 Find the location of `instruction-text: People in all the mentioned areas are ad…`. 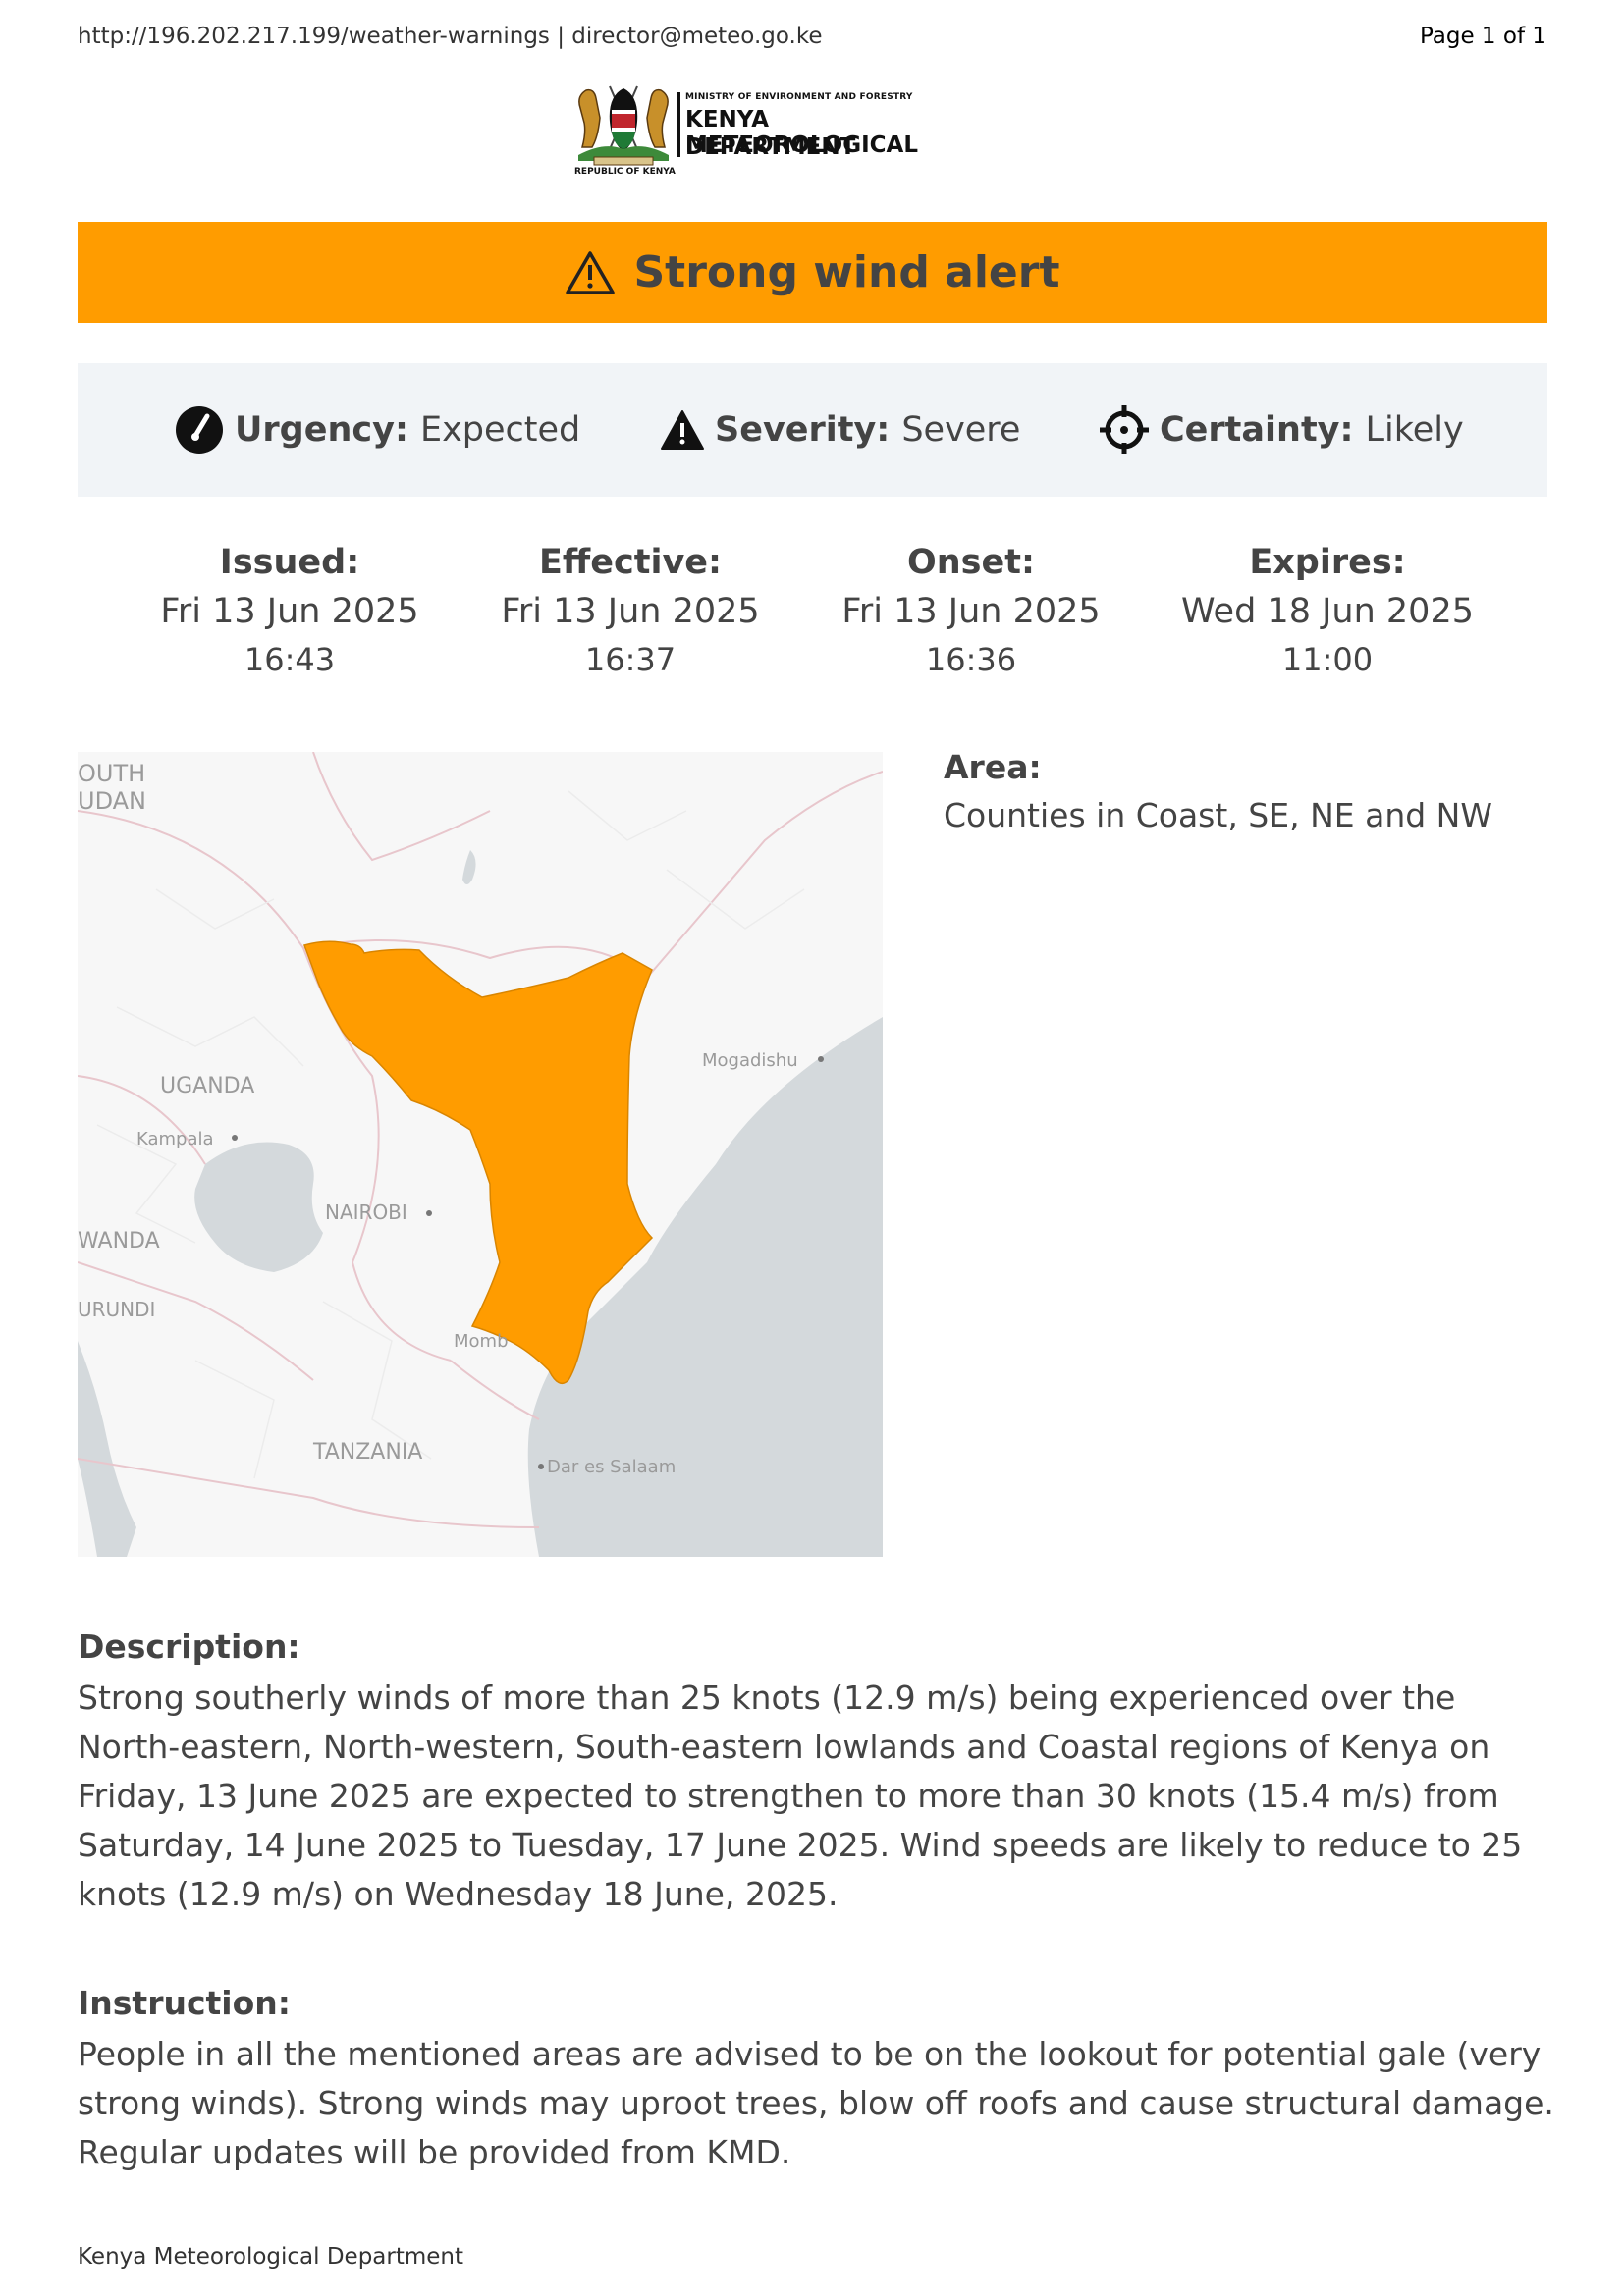

instruction-text: People in all the mentioned areas are ad… is located at coordinates (816, 2103).